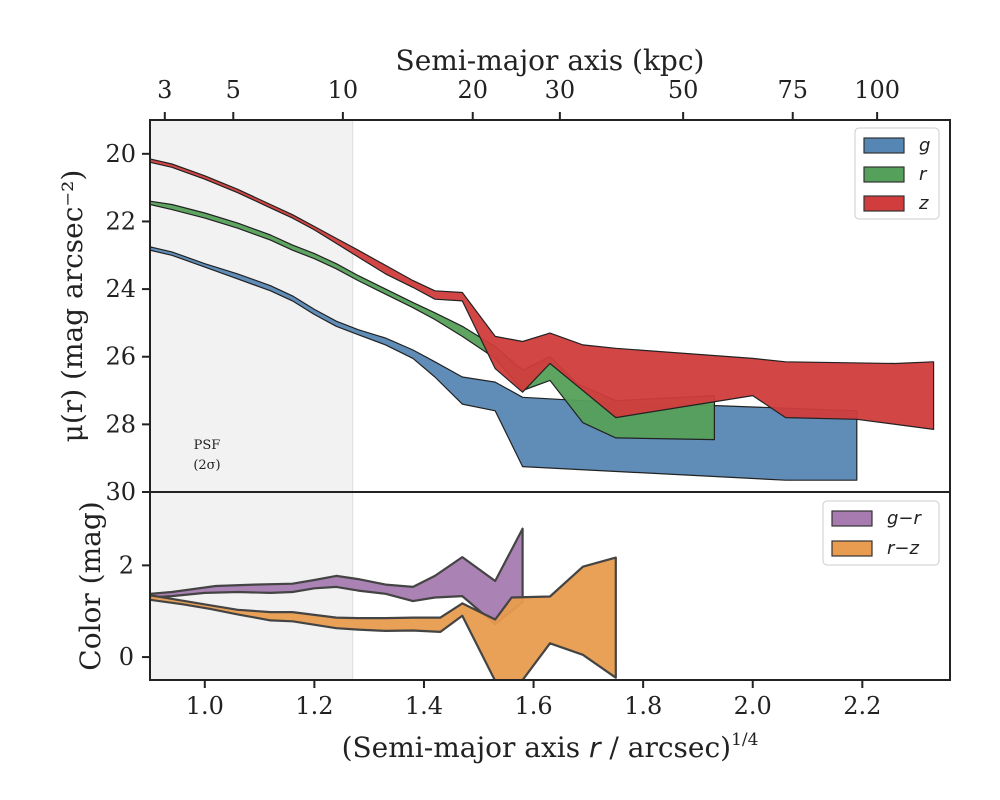 The width and height of the screenshot is (1000, 800). What do you see at coordinates (72, 306) in the screenshot?
I see `profile-y-axis-title: μ(r) (mag arcsec⁻²)` at bounding box center [72, 306].